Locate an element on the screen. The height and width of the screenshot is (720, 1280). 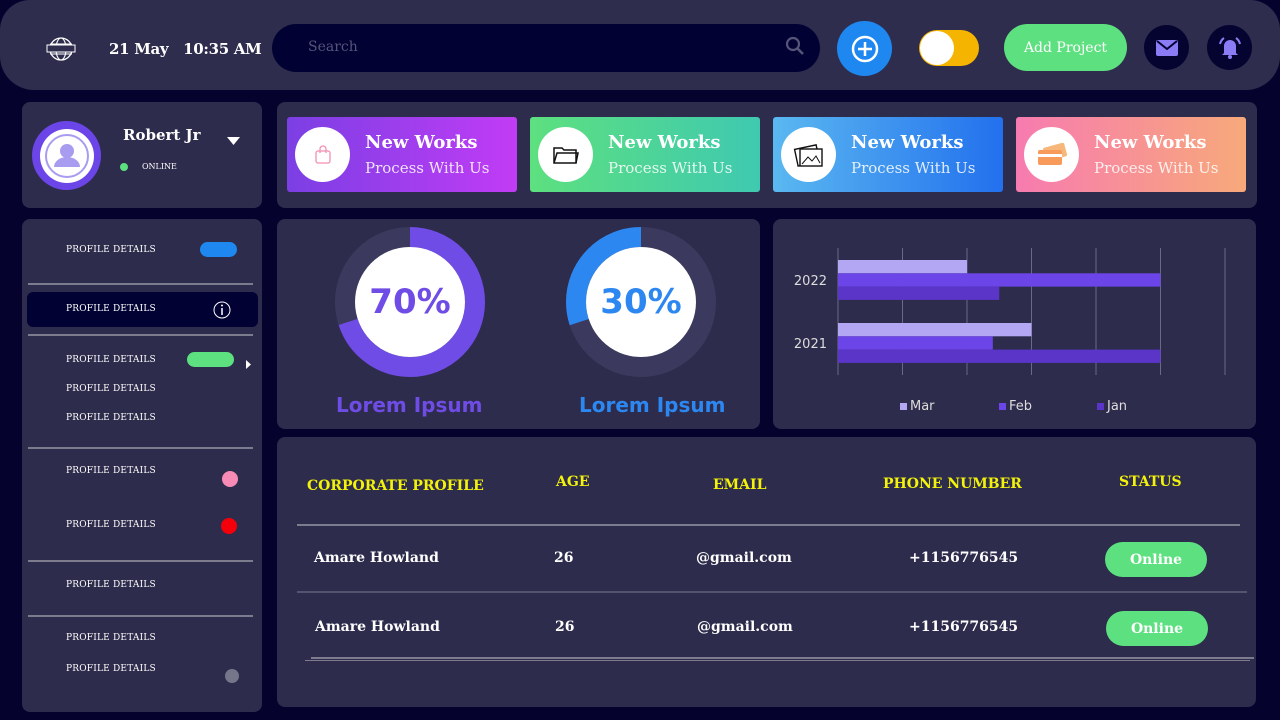
donut-value-1: 70% is located at coordinates (410, 302).